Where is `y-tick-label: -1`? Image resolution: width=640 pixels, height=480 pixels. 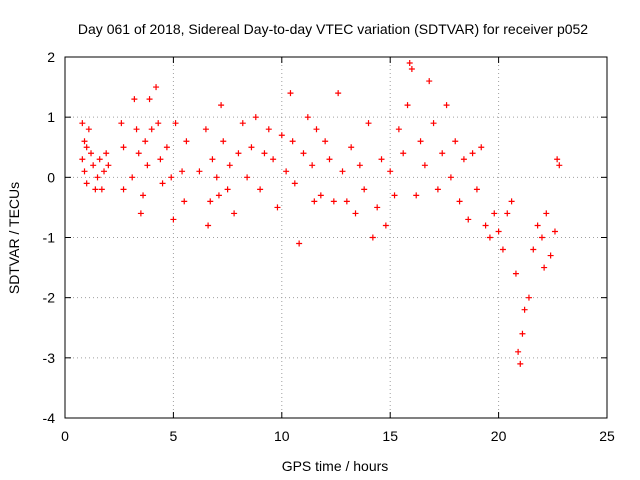
y-tick-label: -1 is located at coordinates (49, 238).